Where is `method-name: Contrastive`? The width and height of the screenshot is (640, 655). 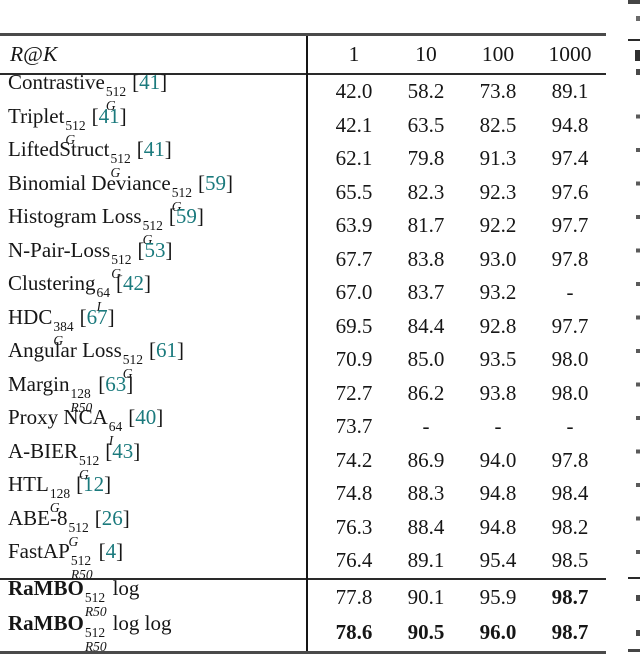
method-name: Contrastive is located at coordinates (56, 82).